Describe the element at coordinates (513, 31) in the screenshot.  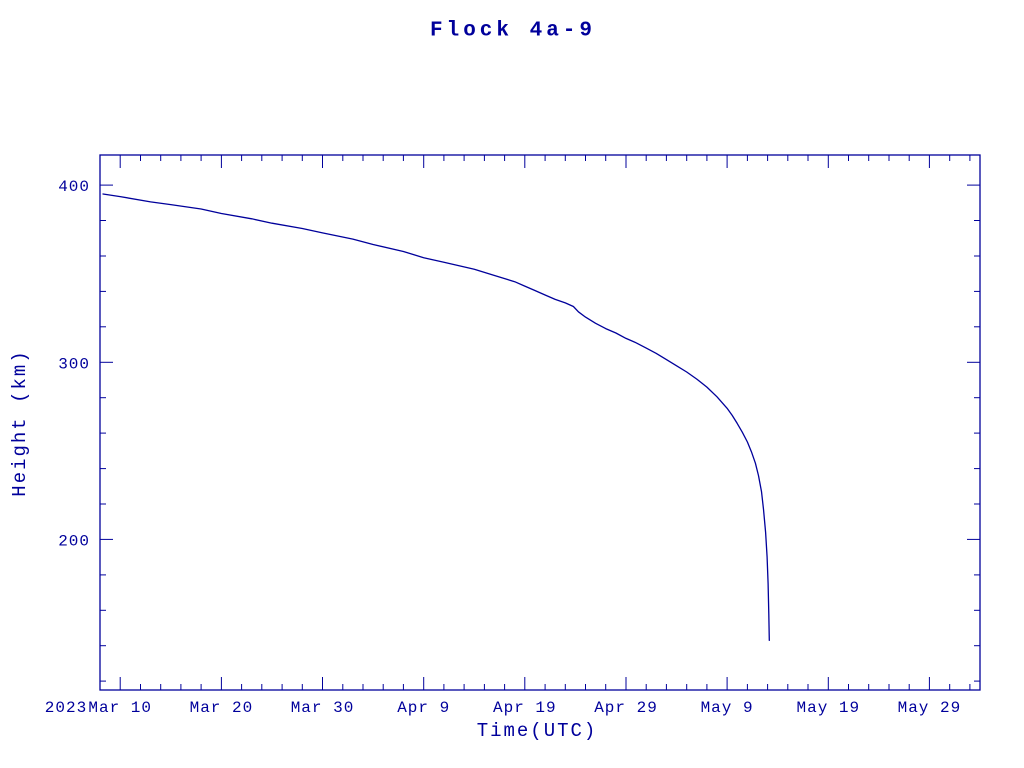
I see `chart-title: Flock 4a-9` at that location.